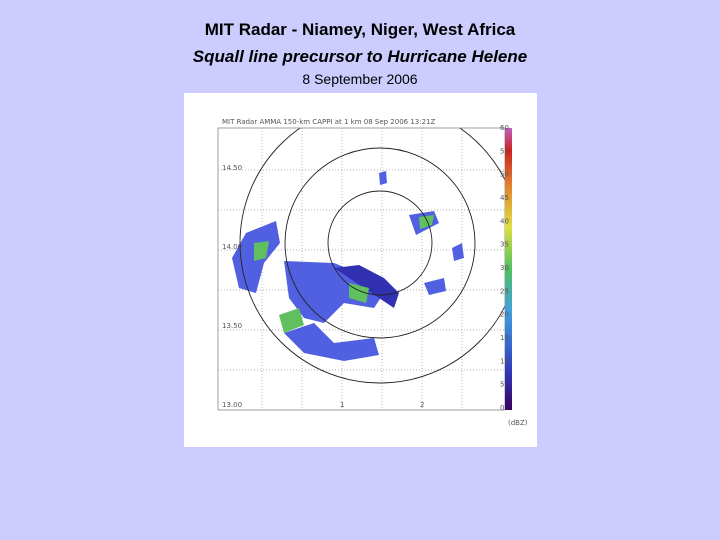 This screenshot has height=540, width=720. I want to click on colorbar-label: 30, so click(504, 268).